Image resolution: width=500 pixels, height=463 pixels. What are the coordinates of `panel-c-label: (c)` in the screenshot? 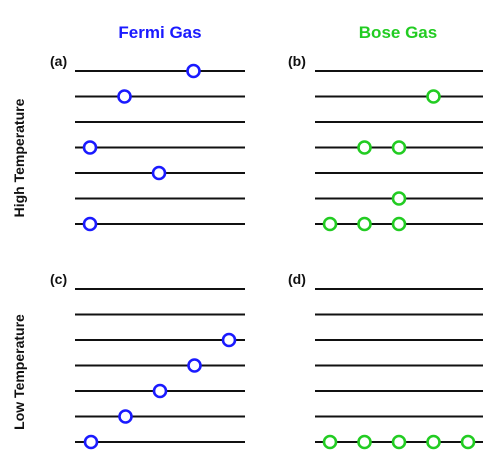 It's located at (58, 279).